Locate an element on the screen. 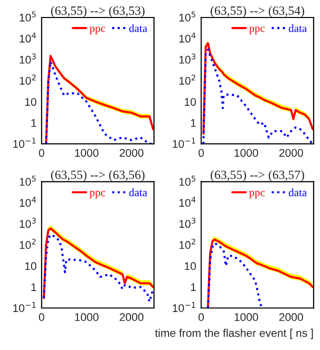  chart-title: (63,55) --> (63,57) is located at coordinates (257, 176).